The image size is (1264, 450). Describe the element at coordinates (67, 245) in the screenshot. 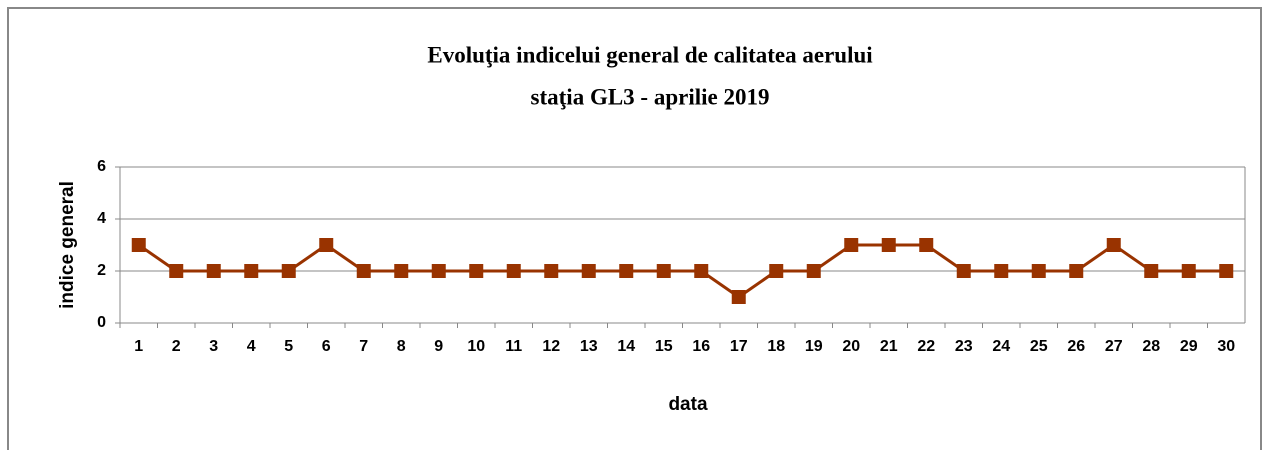

I see `y-axis-label: indice general` at that location.